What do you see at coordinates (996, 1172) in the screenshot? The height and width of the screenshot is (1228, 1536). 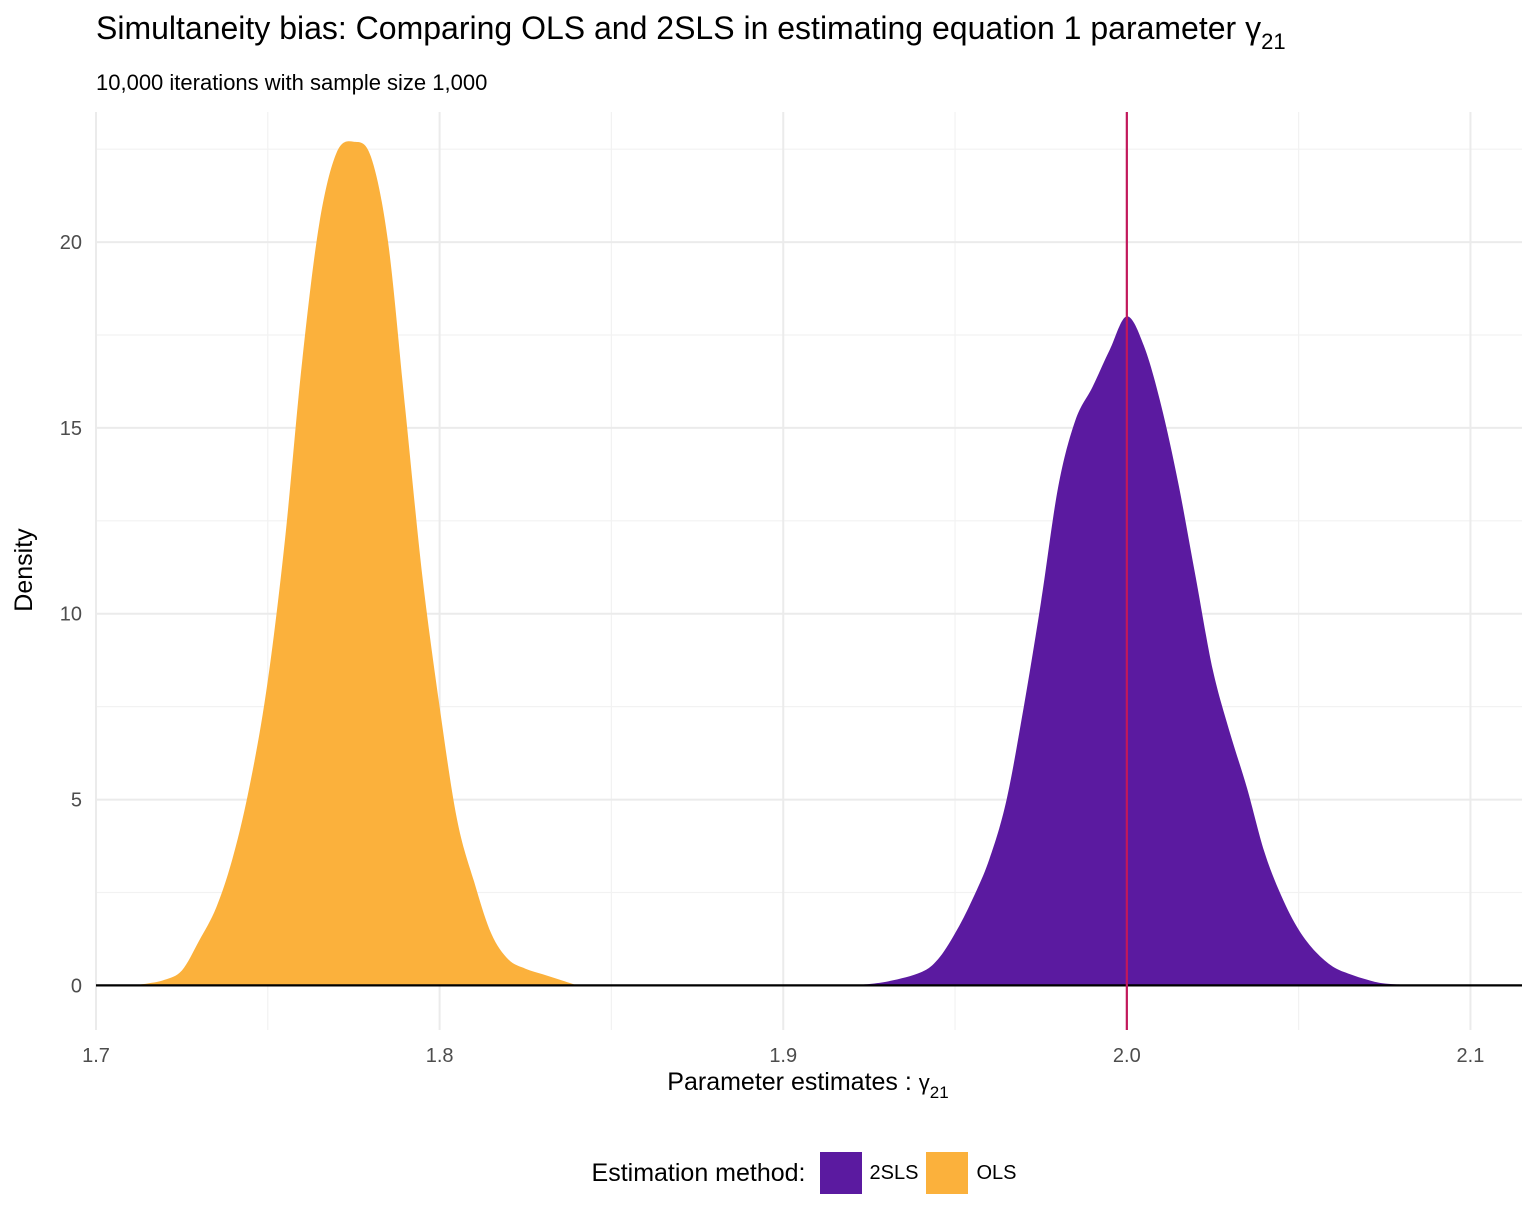 I see `legend-label-ols: OLS` at bounding box center [996, 1172].